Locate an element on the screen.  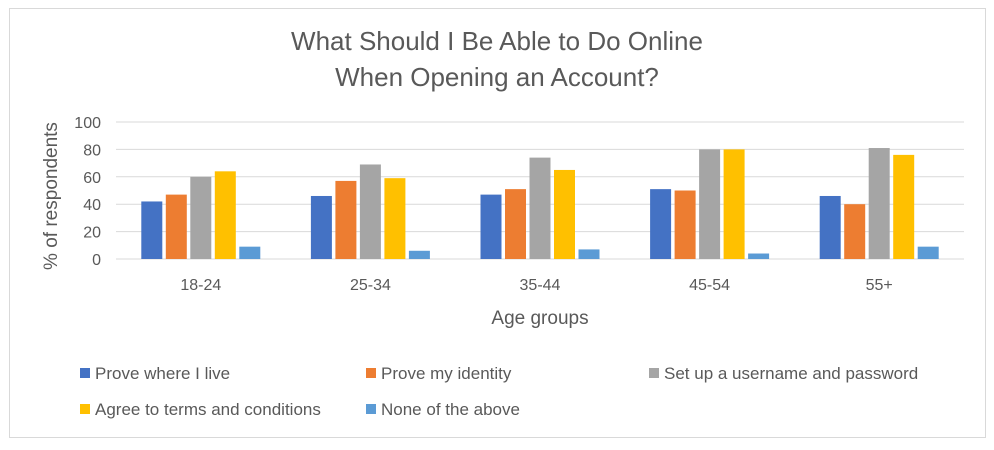
chart-title-line-1: What Should I Be Able to Do Online is located at coordinates (497, 41).